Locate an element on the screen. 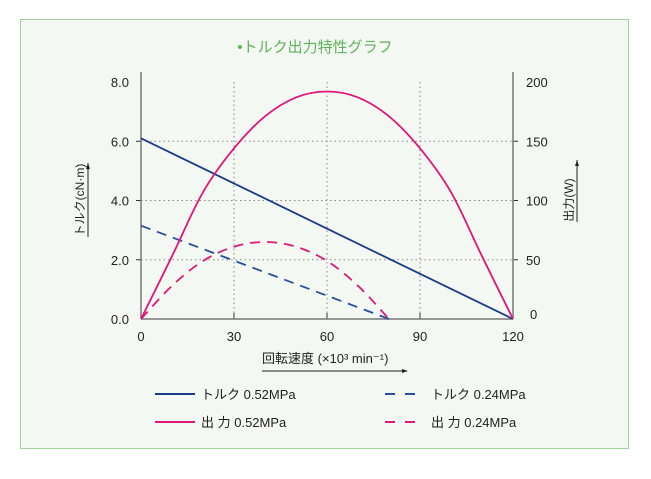 The image size is (651, 479). y-right-label: 出力(W) is located at coordinates (569, 199).